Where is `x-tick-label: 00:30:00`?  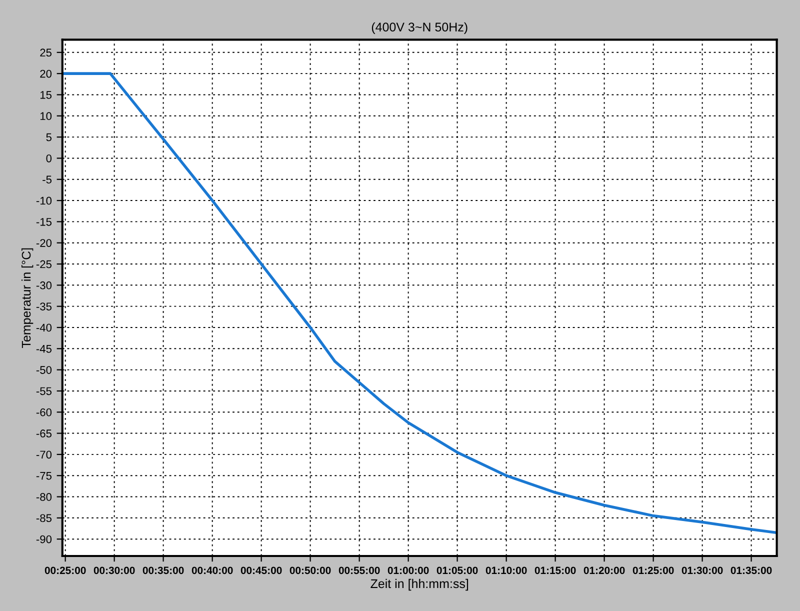
x-tick-label: 00:30:00 is located at coordinates (114, 570).